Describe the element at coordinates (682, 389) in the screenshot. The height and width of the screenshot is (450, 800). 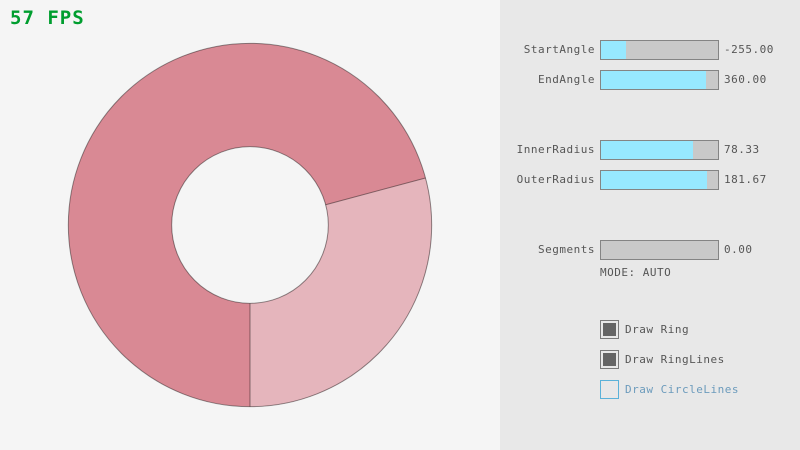
I see `draw-circlelines-checkbox-label: Draw CircleLines` at that location.